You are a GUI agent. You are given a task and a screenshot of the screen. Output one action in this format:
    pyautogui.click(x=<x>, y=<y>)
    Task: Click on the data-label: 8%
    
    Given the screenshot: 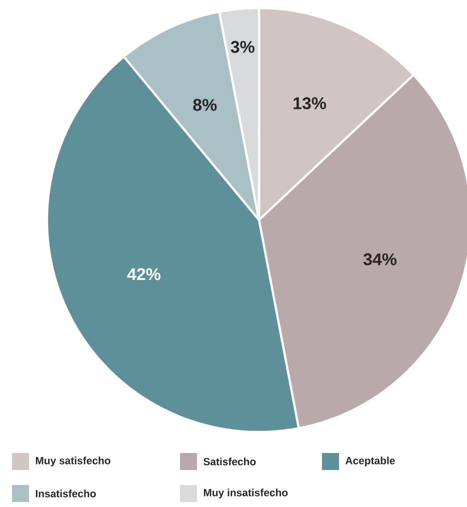 What is the action you would take?
    pyautogui.click(x=205, y=104)
    